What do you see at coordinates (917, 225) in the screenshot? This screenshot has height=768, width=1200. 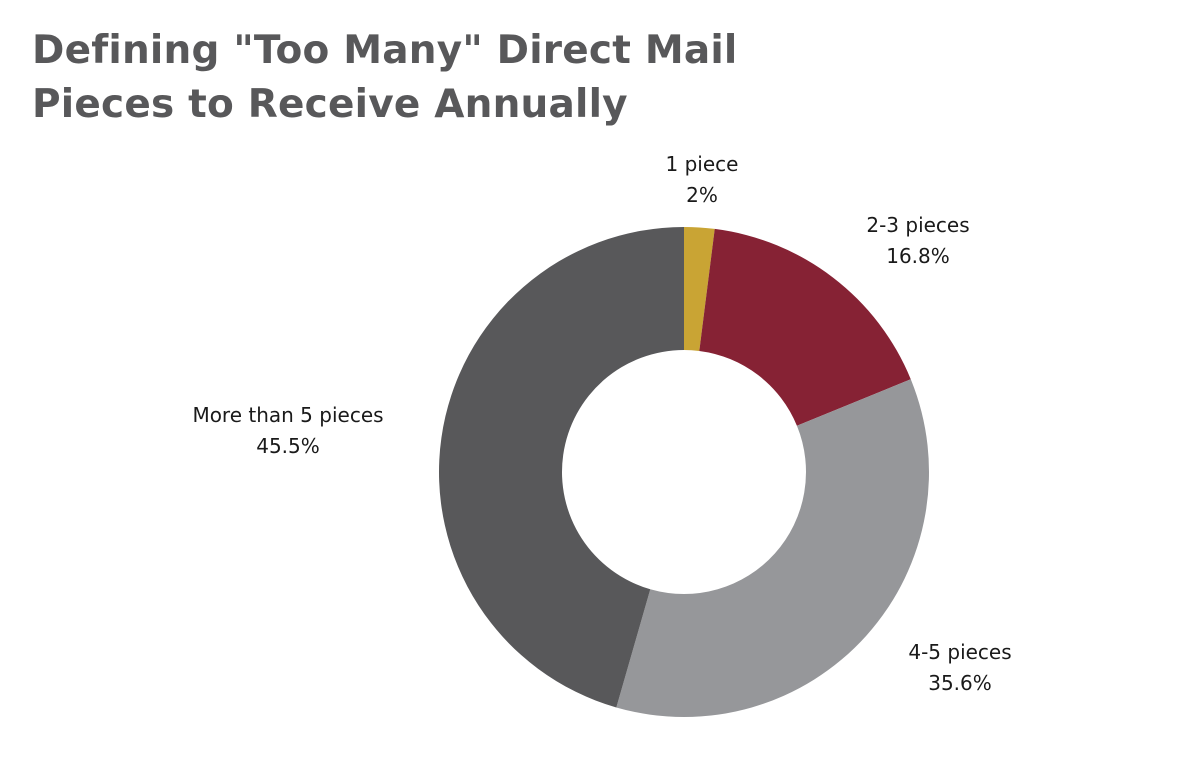 I see `slice-category-label-2: 2-3 pieces` at bounding box center [917, 225].